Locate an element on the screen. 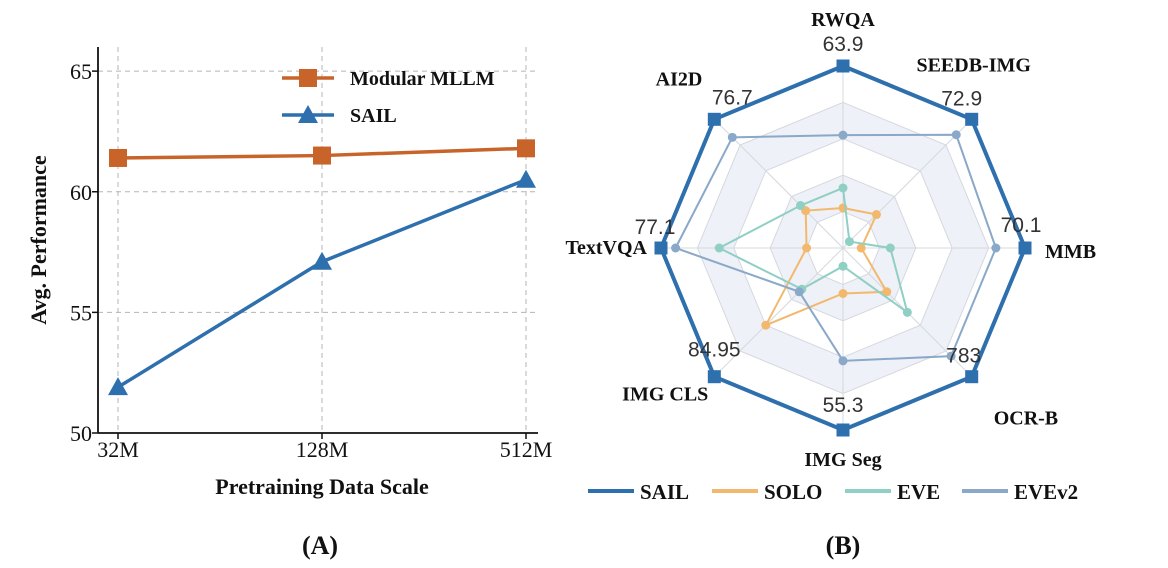  radar-axis-max-value: 70.1 is located at coordinates (1021, 225).